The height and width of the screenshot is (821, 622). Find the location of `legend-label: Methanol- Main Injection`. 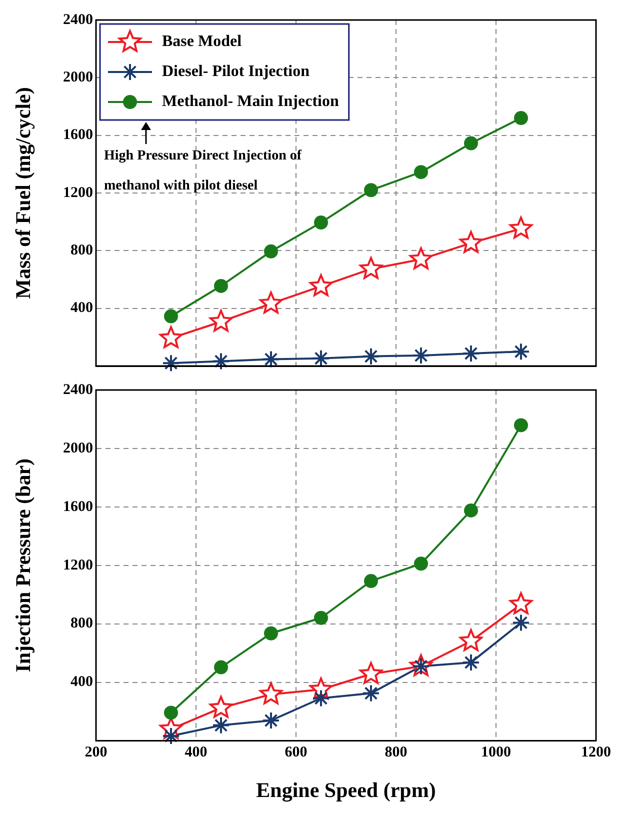

legend-label: Methanol- Main Injection is located at coordinates (250, 101).